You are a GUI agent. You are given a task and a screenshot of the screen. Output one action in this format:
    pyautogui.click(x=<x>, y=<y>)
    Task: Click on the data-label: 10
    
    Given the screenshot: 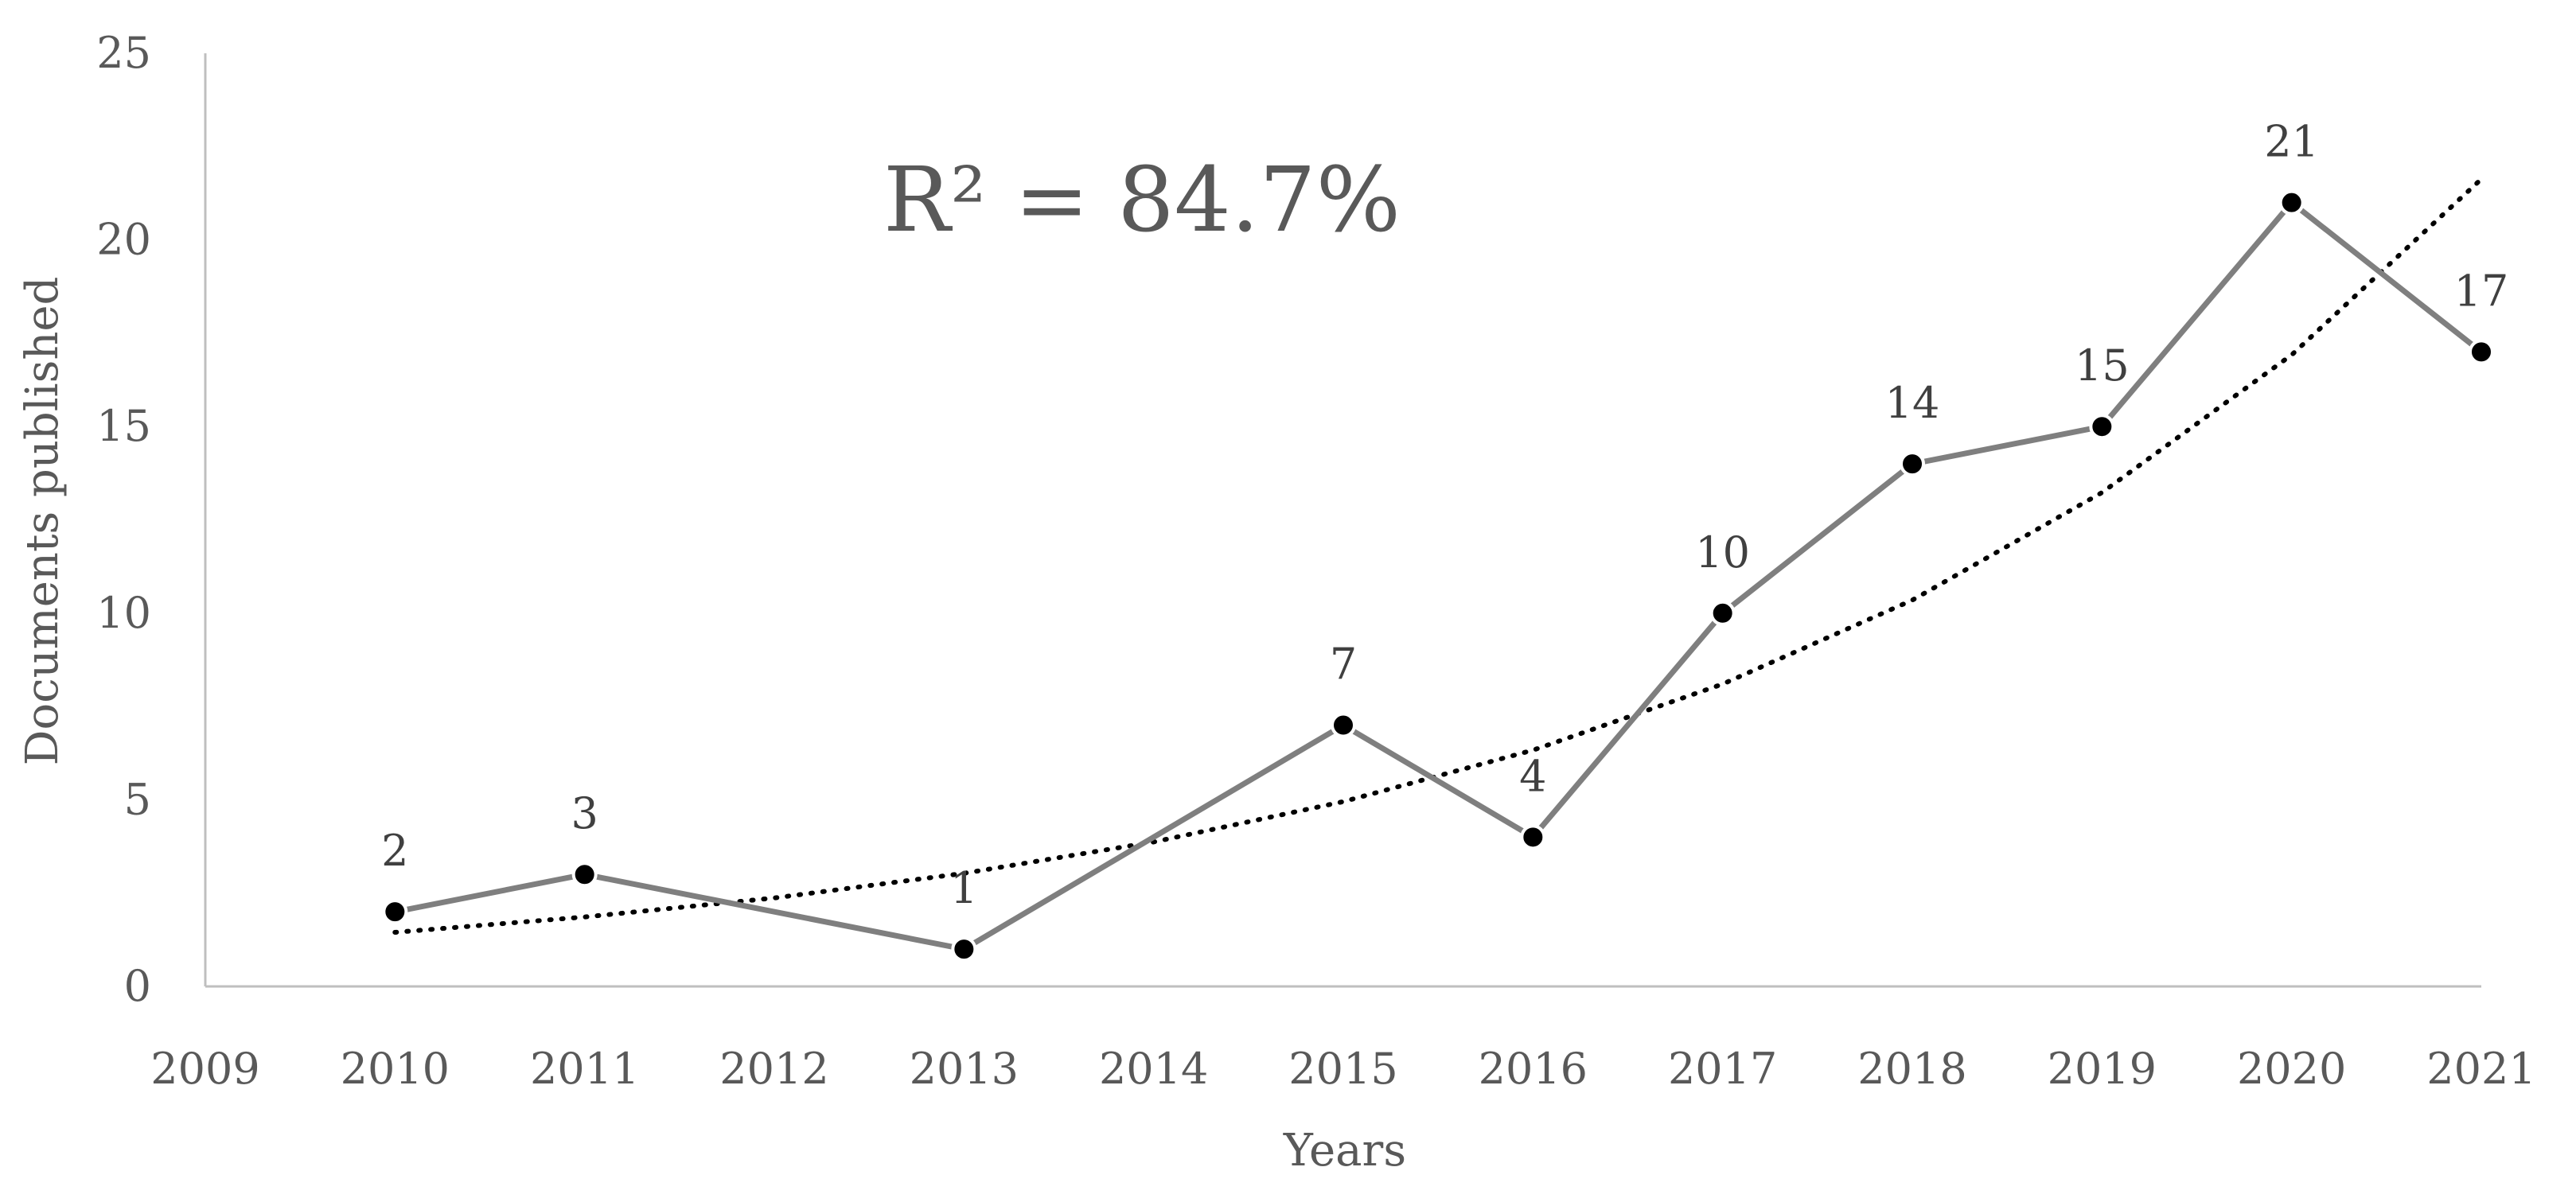 What is the action you would take?
    pyautogui.click(x=1722, y=552)
    